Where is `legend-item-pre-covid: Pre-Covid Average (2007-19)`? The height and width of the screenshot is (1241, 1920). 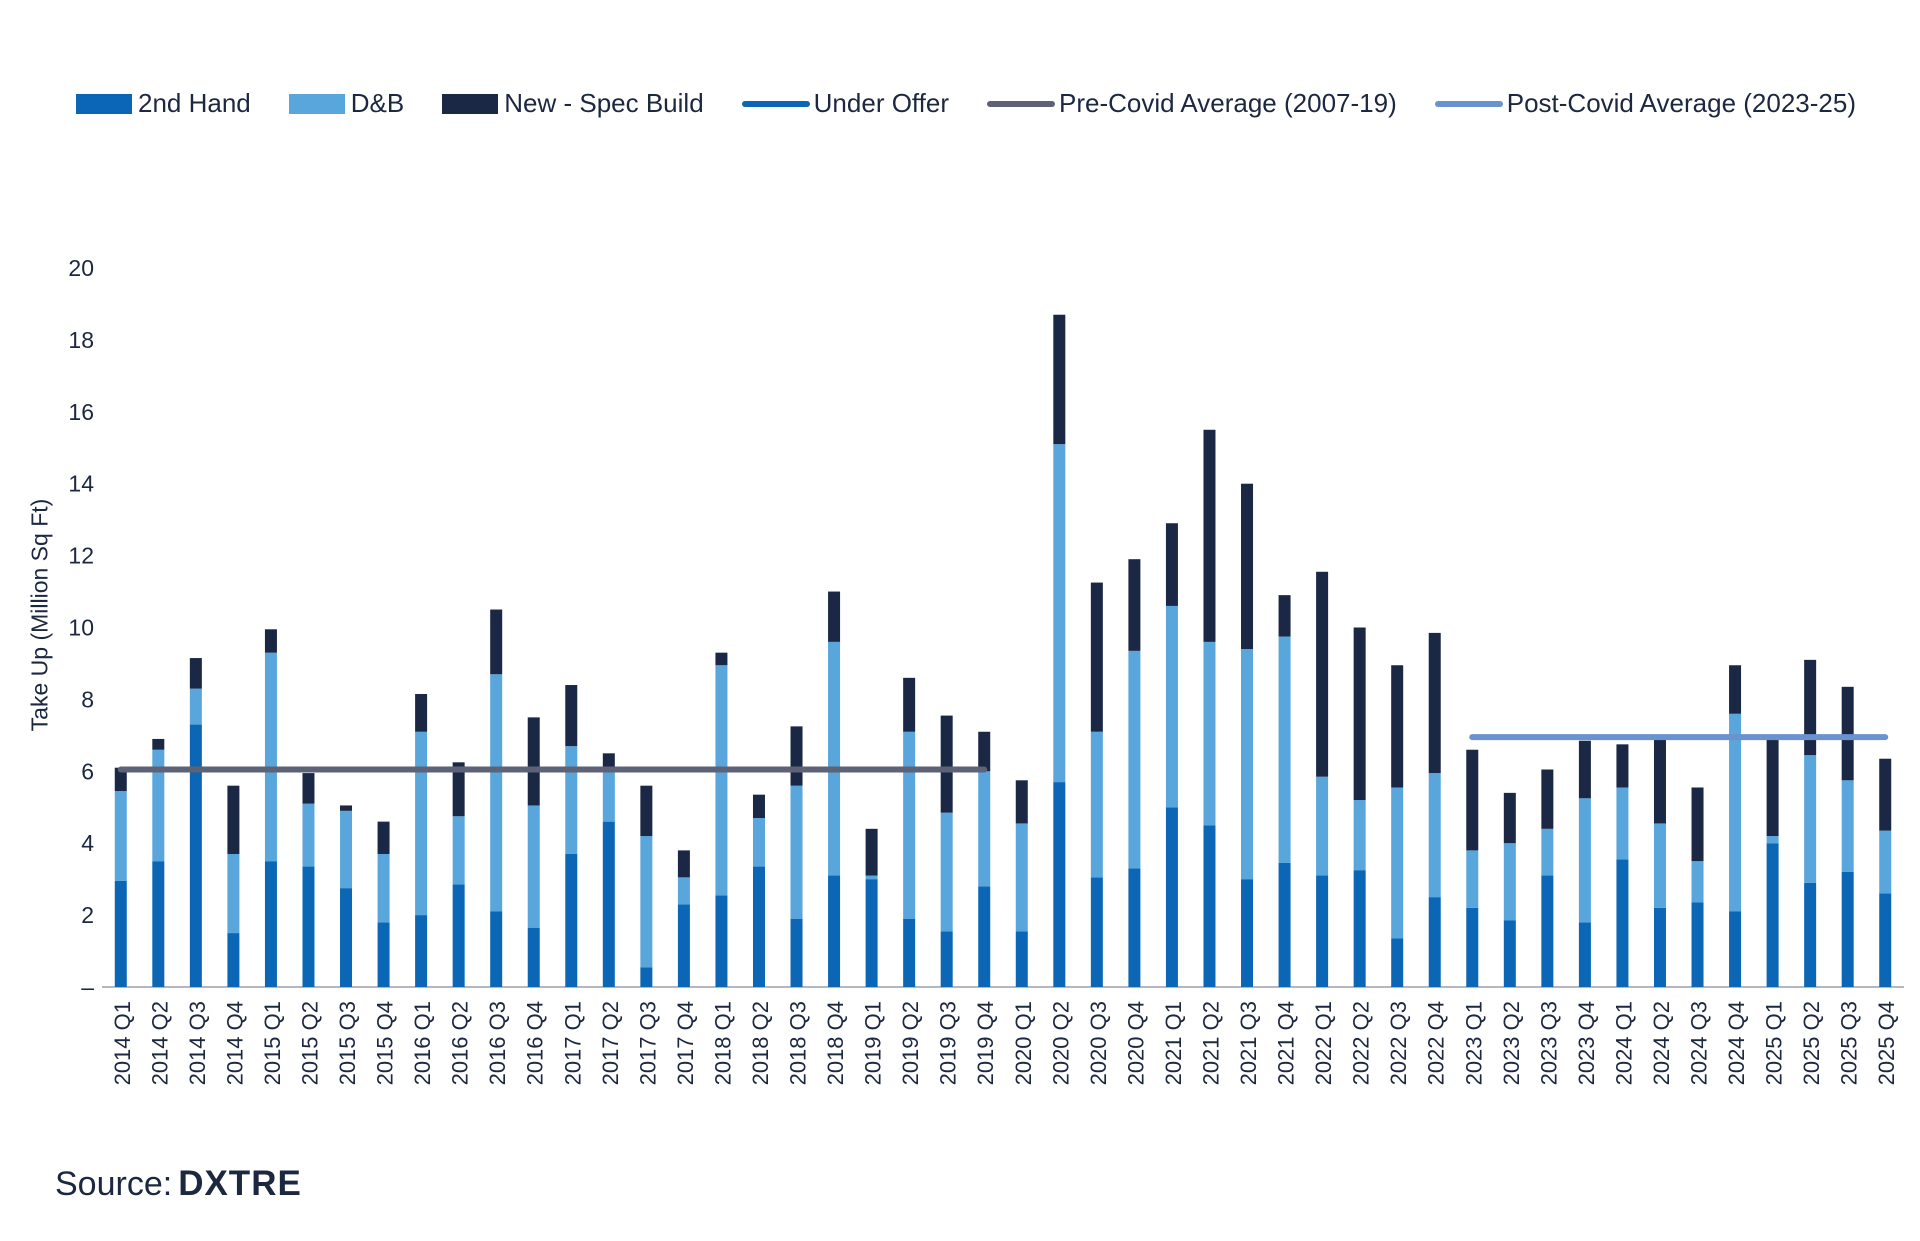
legend-item-pre-covid: Pre-Covid Average (2007-19) is located at coordinates (1192, 103).